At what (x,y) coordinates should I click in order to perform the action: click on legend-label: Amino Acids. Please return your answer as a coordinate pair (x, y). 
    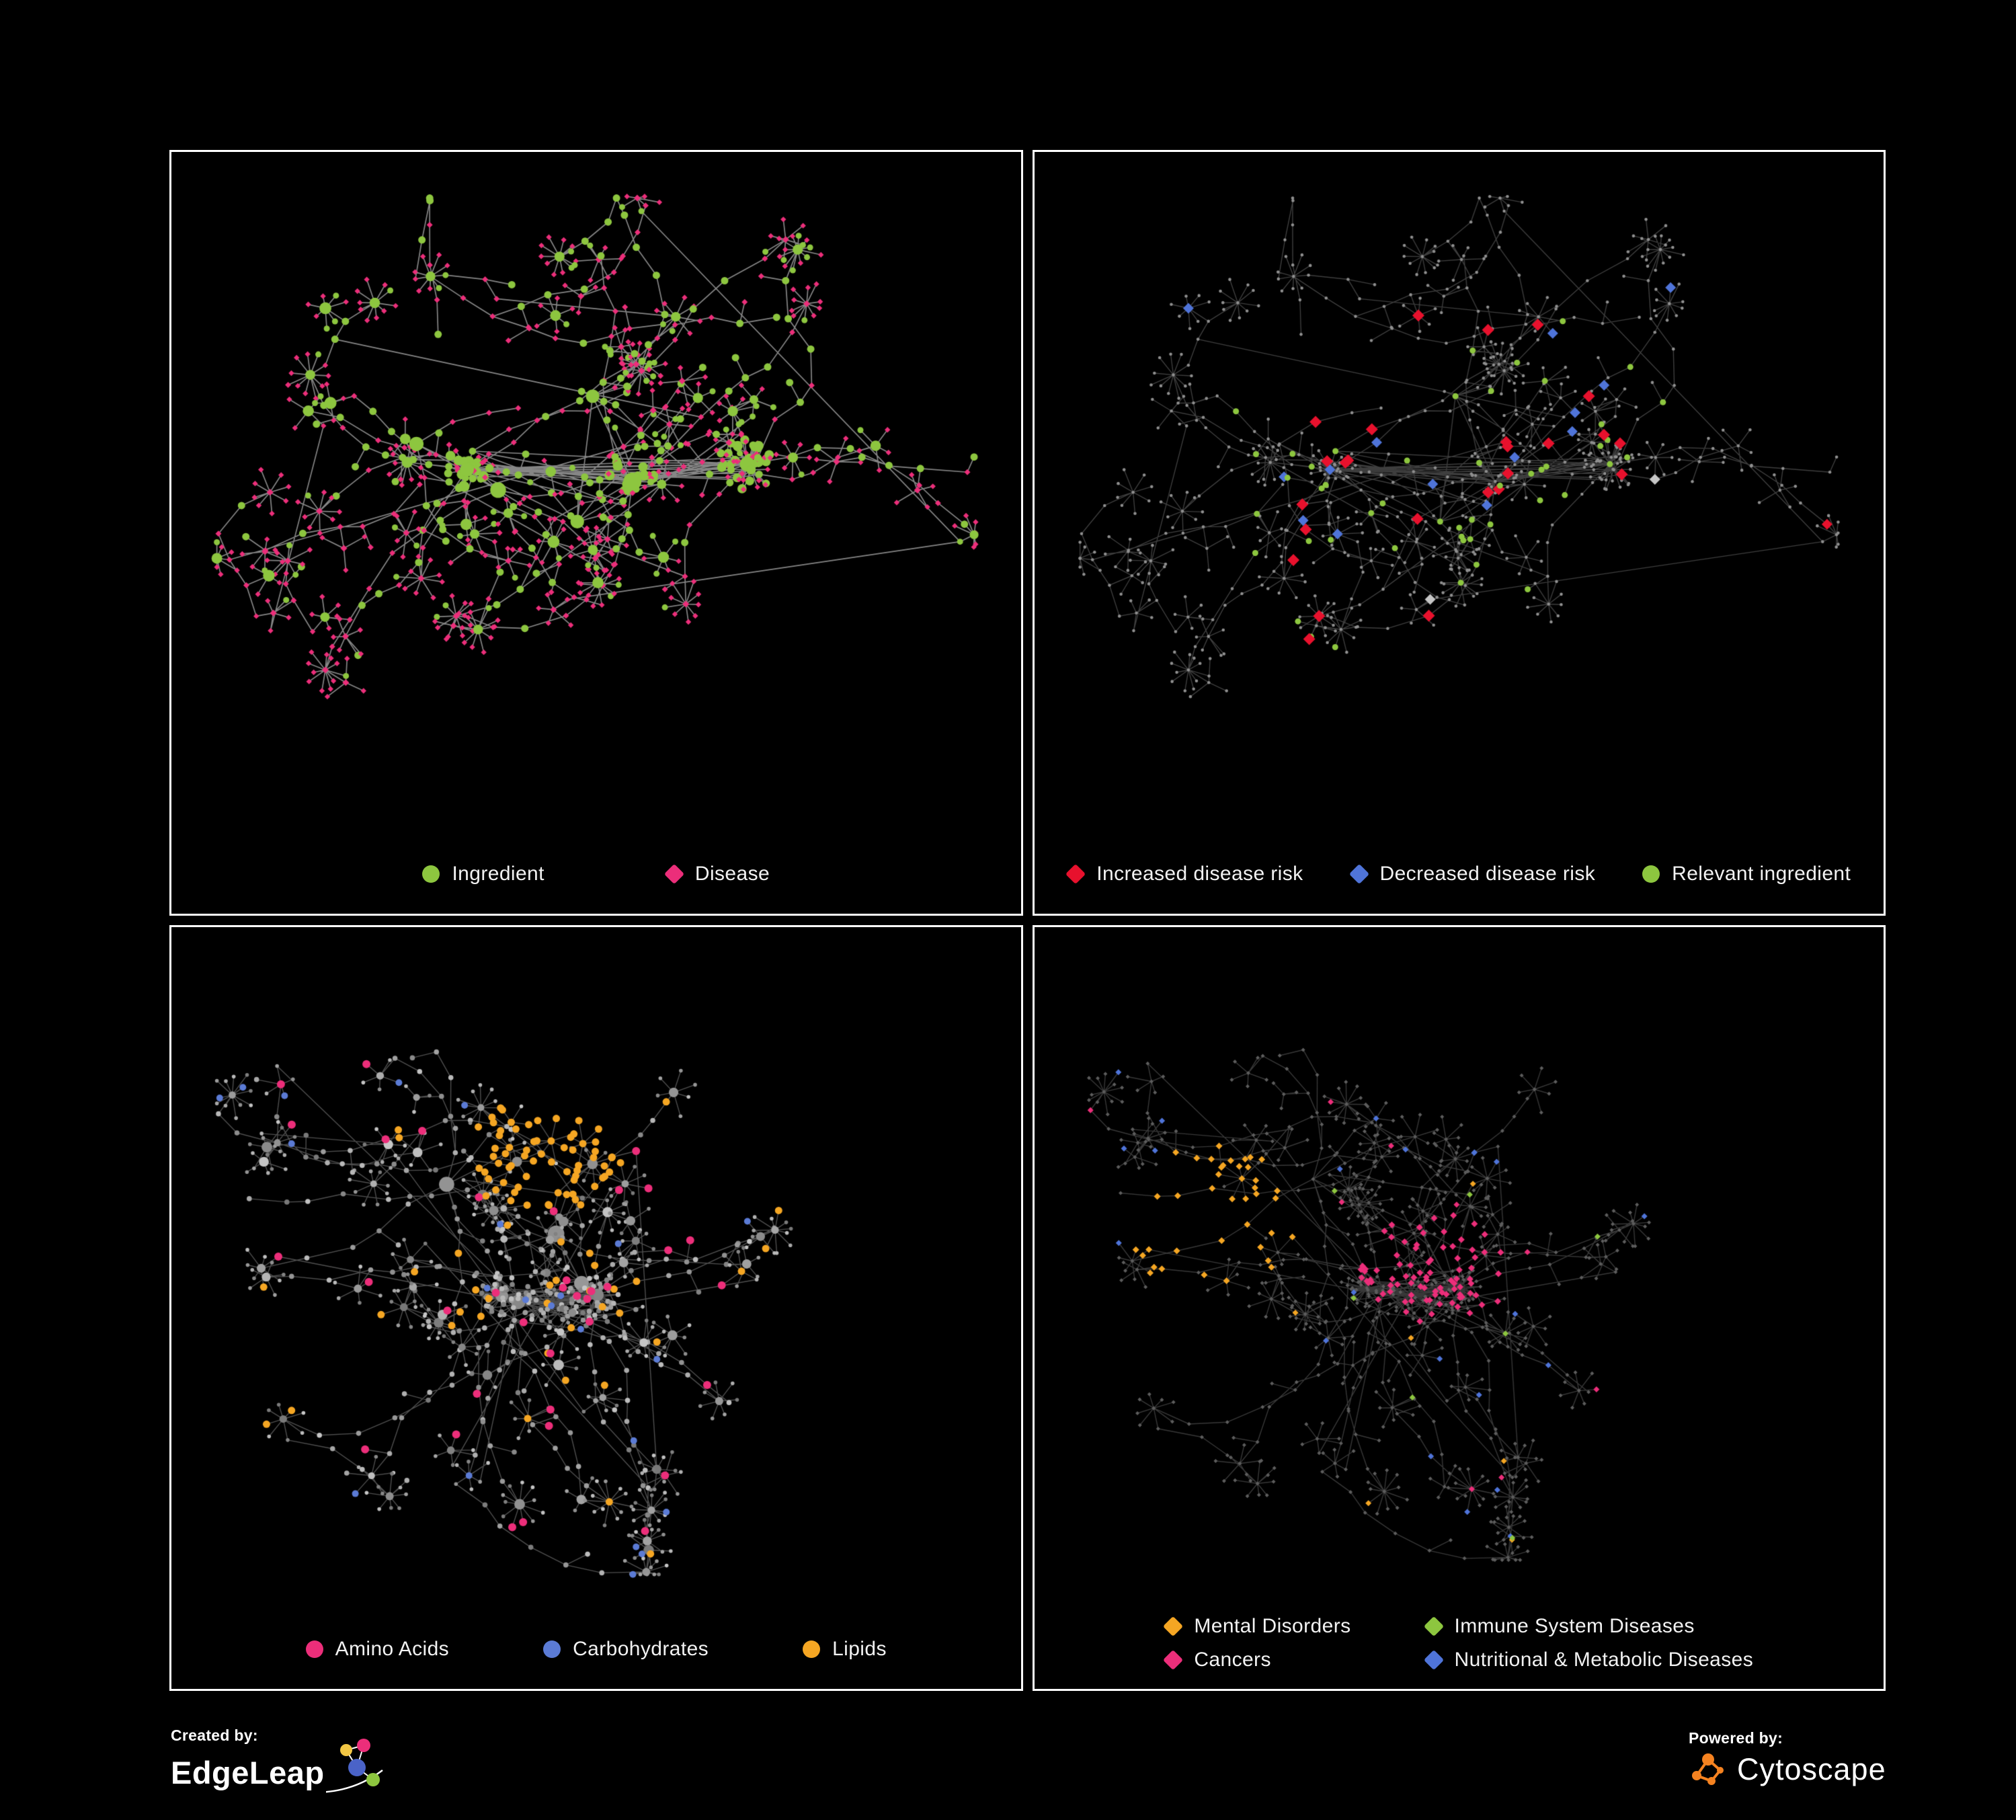
    Looking at the image, I should click on (392, 1649).